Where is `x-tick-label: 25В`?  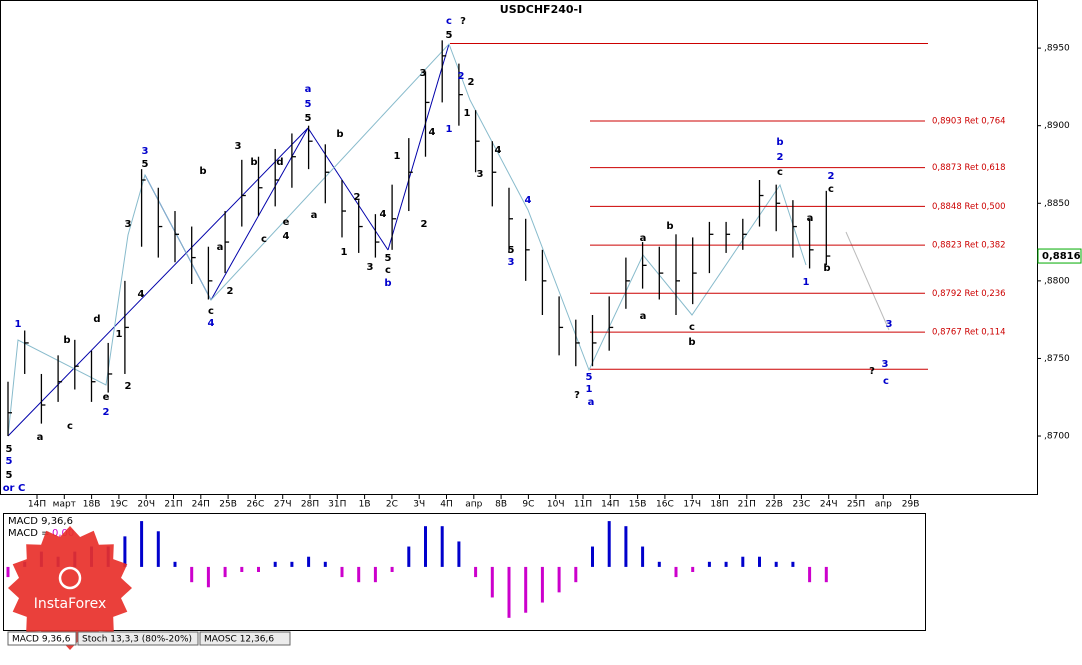 x-tick-label: 25В is located at coordinates (228, 505).